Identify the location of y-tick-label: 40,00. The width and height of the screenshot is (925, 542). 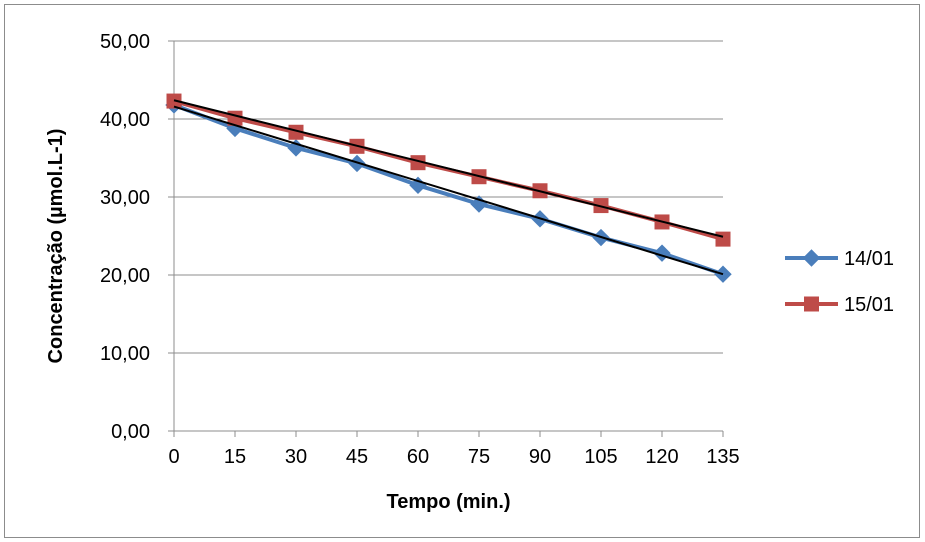
(125, 120).